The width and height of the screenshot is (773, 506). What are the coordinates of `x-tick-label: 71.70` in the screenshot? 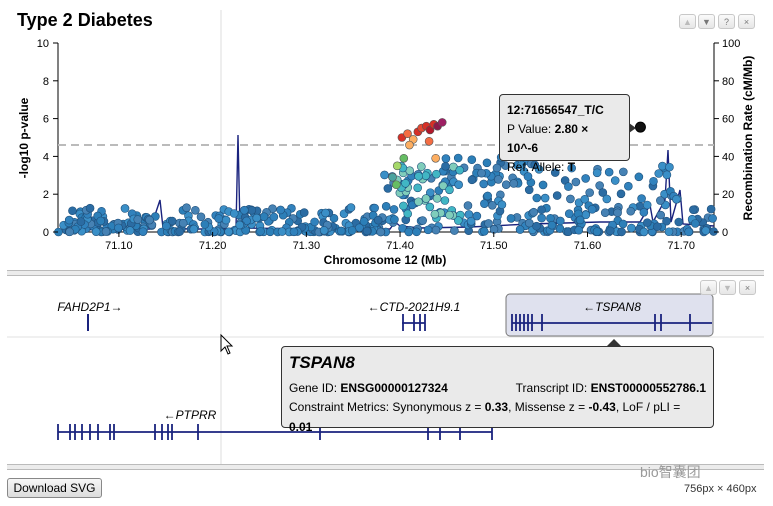 It's located at (681, 246).